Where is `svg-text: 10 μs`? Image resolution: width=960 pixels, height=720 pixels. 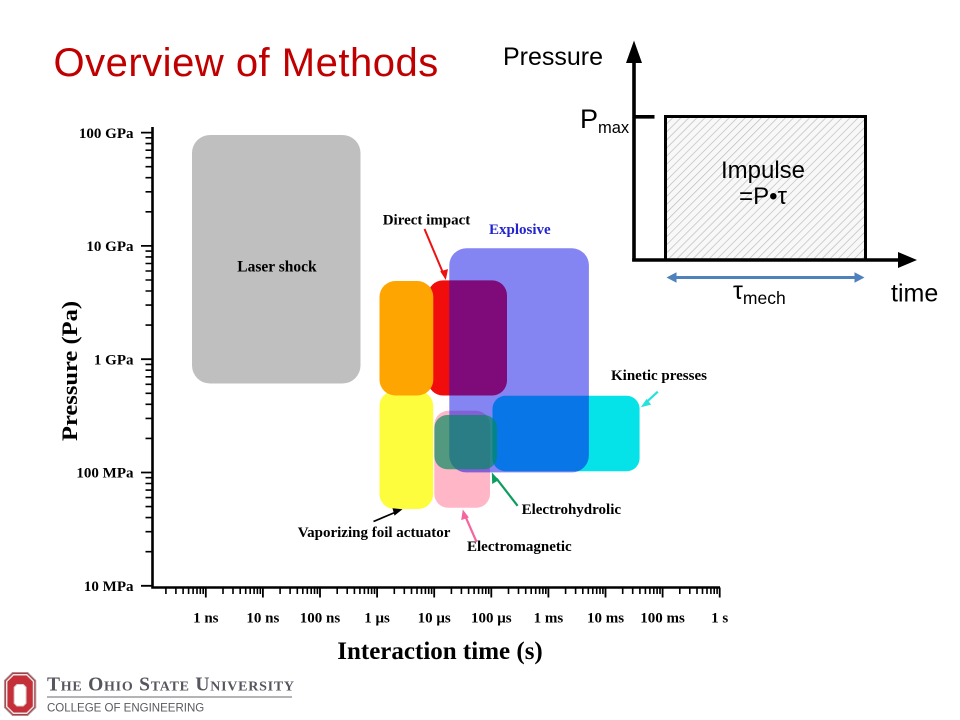 svg-text: 10 μs is located at coordinates (434, 619).